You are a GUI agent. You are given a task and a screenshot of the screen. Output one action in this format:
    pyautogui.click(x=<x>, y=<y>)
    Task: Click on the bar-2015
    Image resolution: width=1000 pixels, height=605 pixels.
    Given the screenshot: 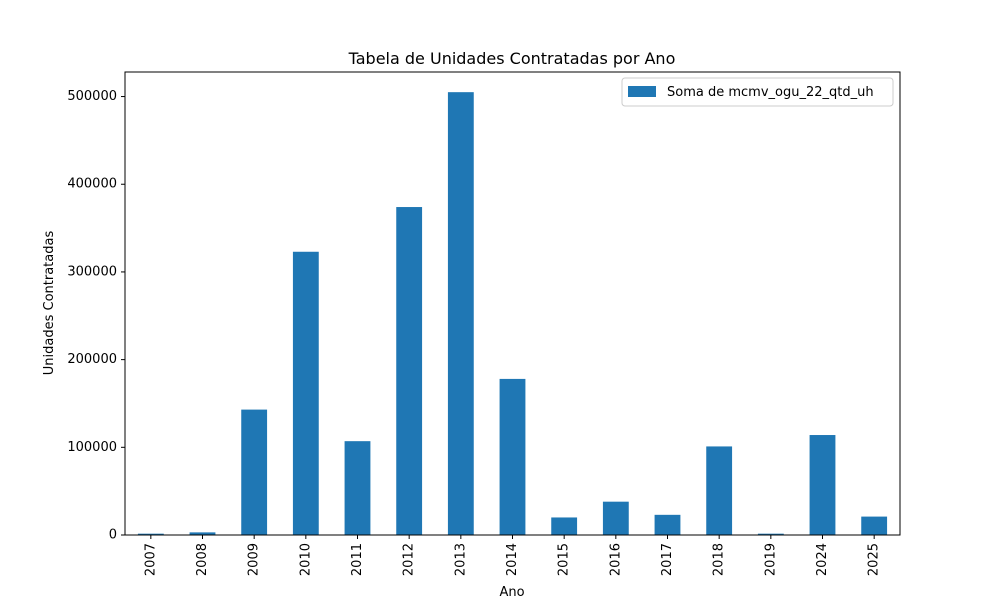 What is the action you would take?
    pyautogui.click(x=564, y=526)
    